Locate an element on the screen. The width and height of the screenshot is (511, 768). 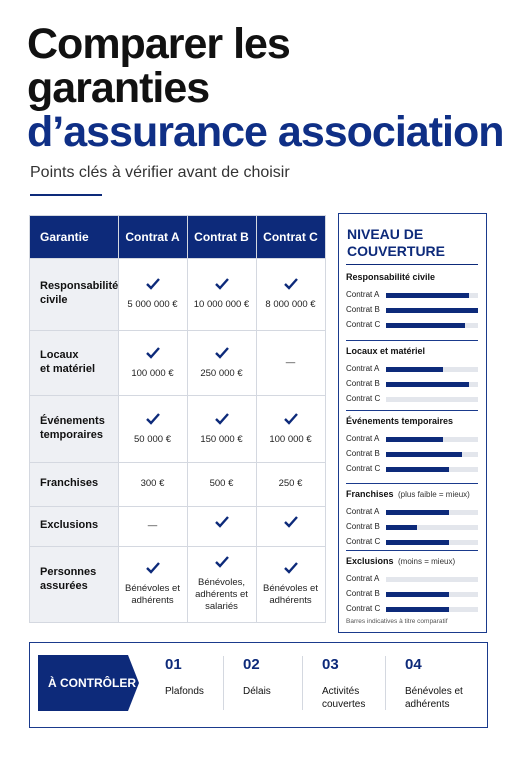
row-label: et matériel is located at coordinates (68, 368).